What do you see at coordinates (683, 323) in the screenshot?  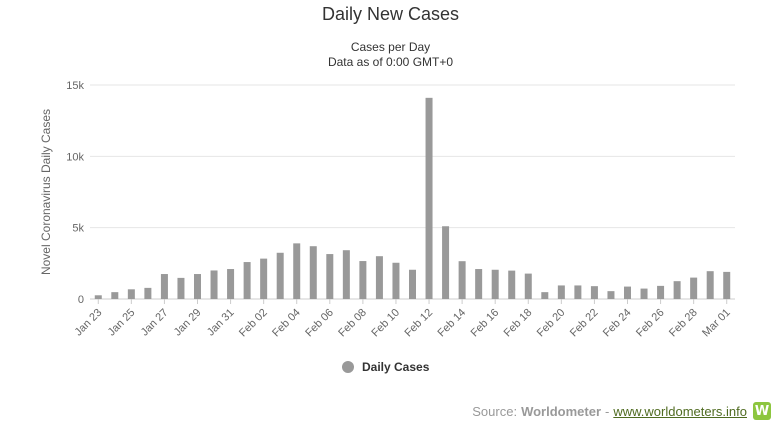 I see `x-tick-label: Feb 28` at bounding box center [683, 323].